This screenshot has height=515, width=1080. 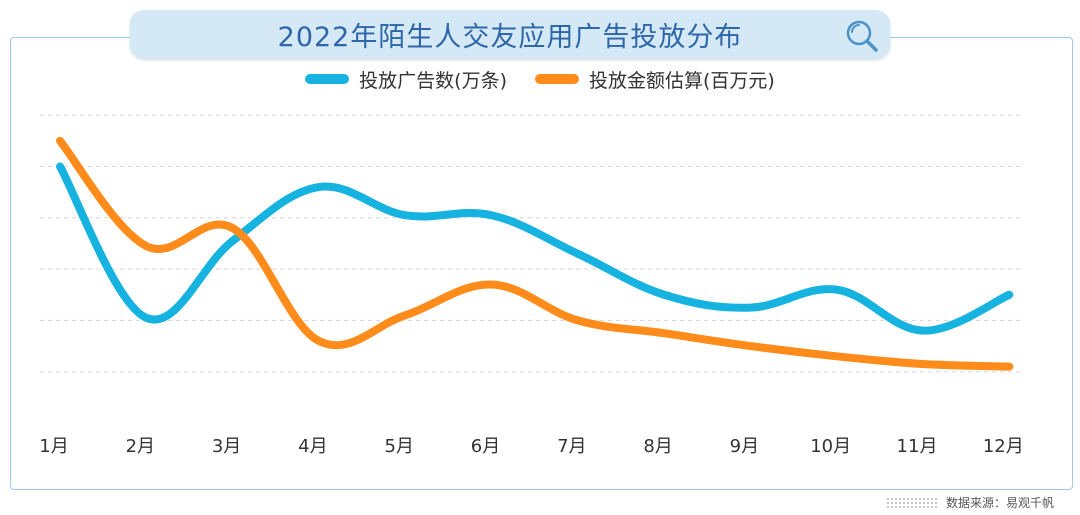 I want to click on chart-legend: 投放广告数(万条) 投放金额估算(百万元), so click(x=540, y=79).